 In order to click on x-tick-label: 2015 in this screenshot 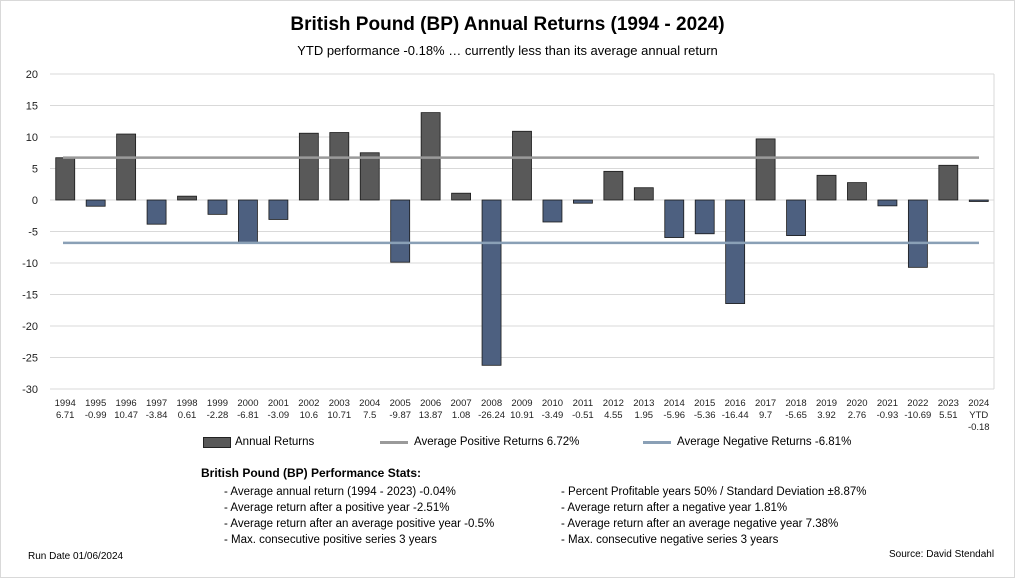, I will do `click(704, 403)`.